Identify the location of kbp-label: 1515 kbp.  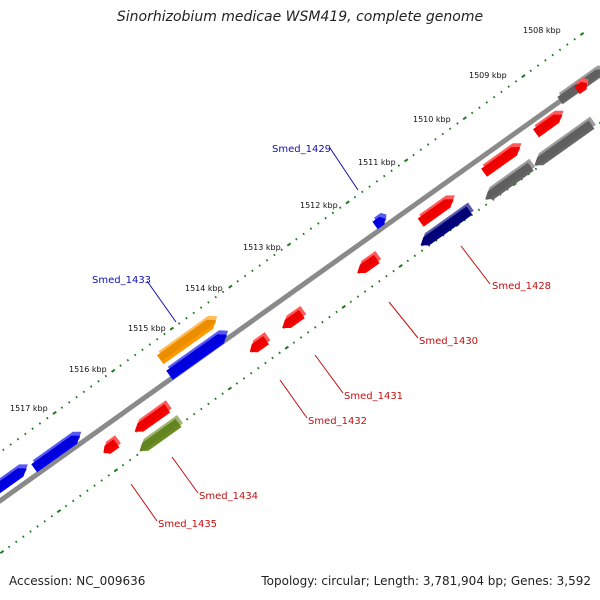
(147, 328).